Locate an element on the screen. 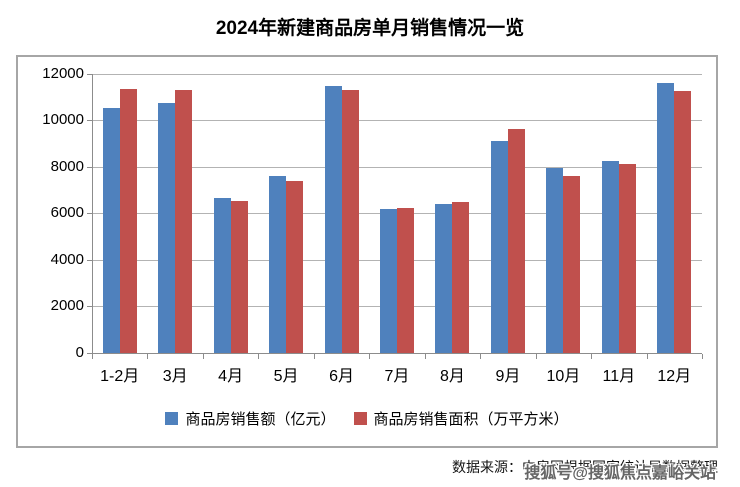  bar-sales-area-1-2月 is located at coordinates (128, 221).